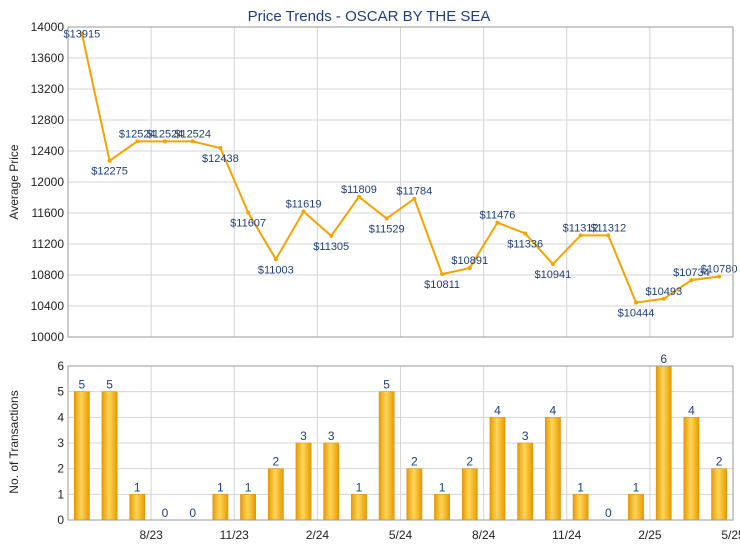 The image size is (740, 550). Describe the element at coordinates (498, 216) in the screenshot. I see `line-data-label: $11476` at that location.